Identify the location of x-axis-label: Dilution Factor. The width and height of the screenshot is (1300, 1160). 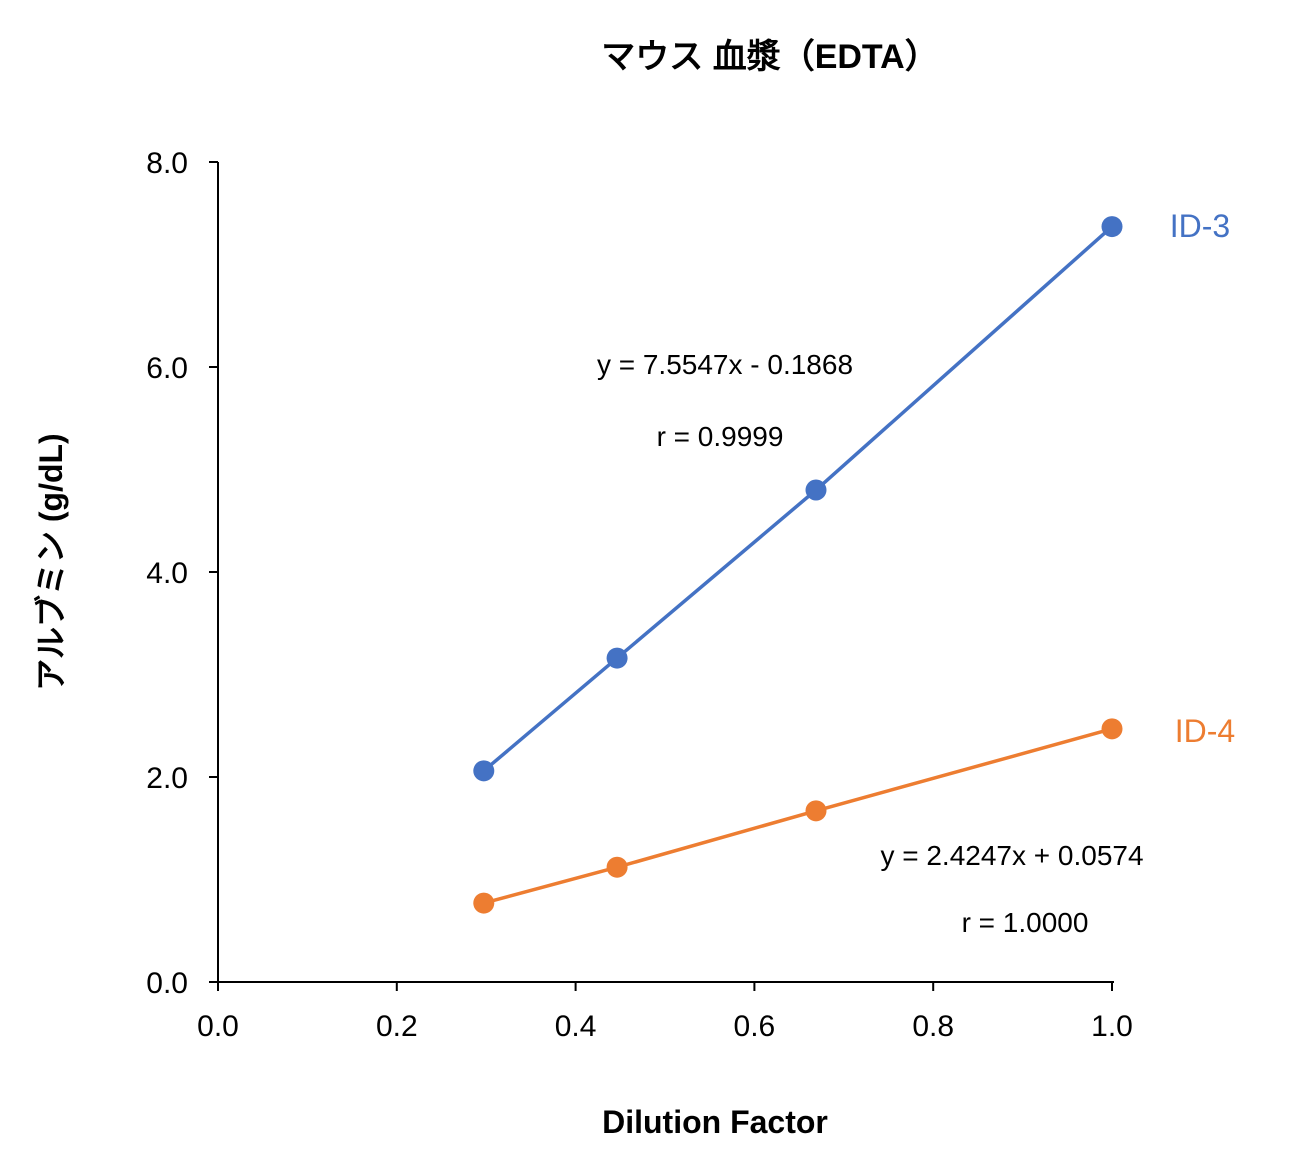
(715, 1122).